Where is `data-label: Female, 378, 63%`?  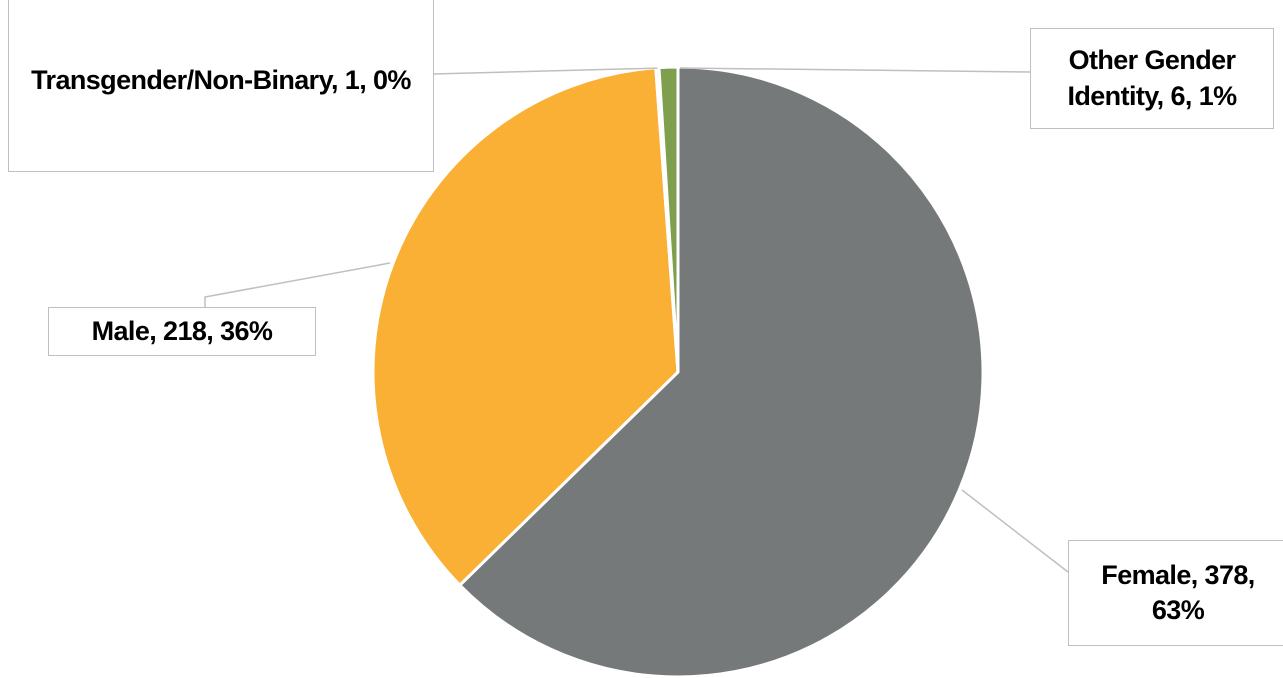
data-label: Female, 378, 63% is located at coordinates (1175, 593).